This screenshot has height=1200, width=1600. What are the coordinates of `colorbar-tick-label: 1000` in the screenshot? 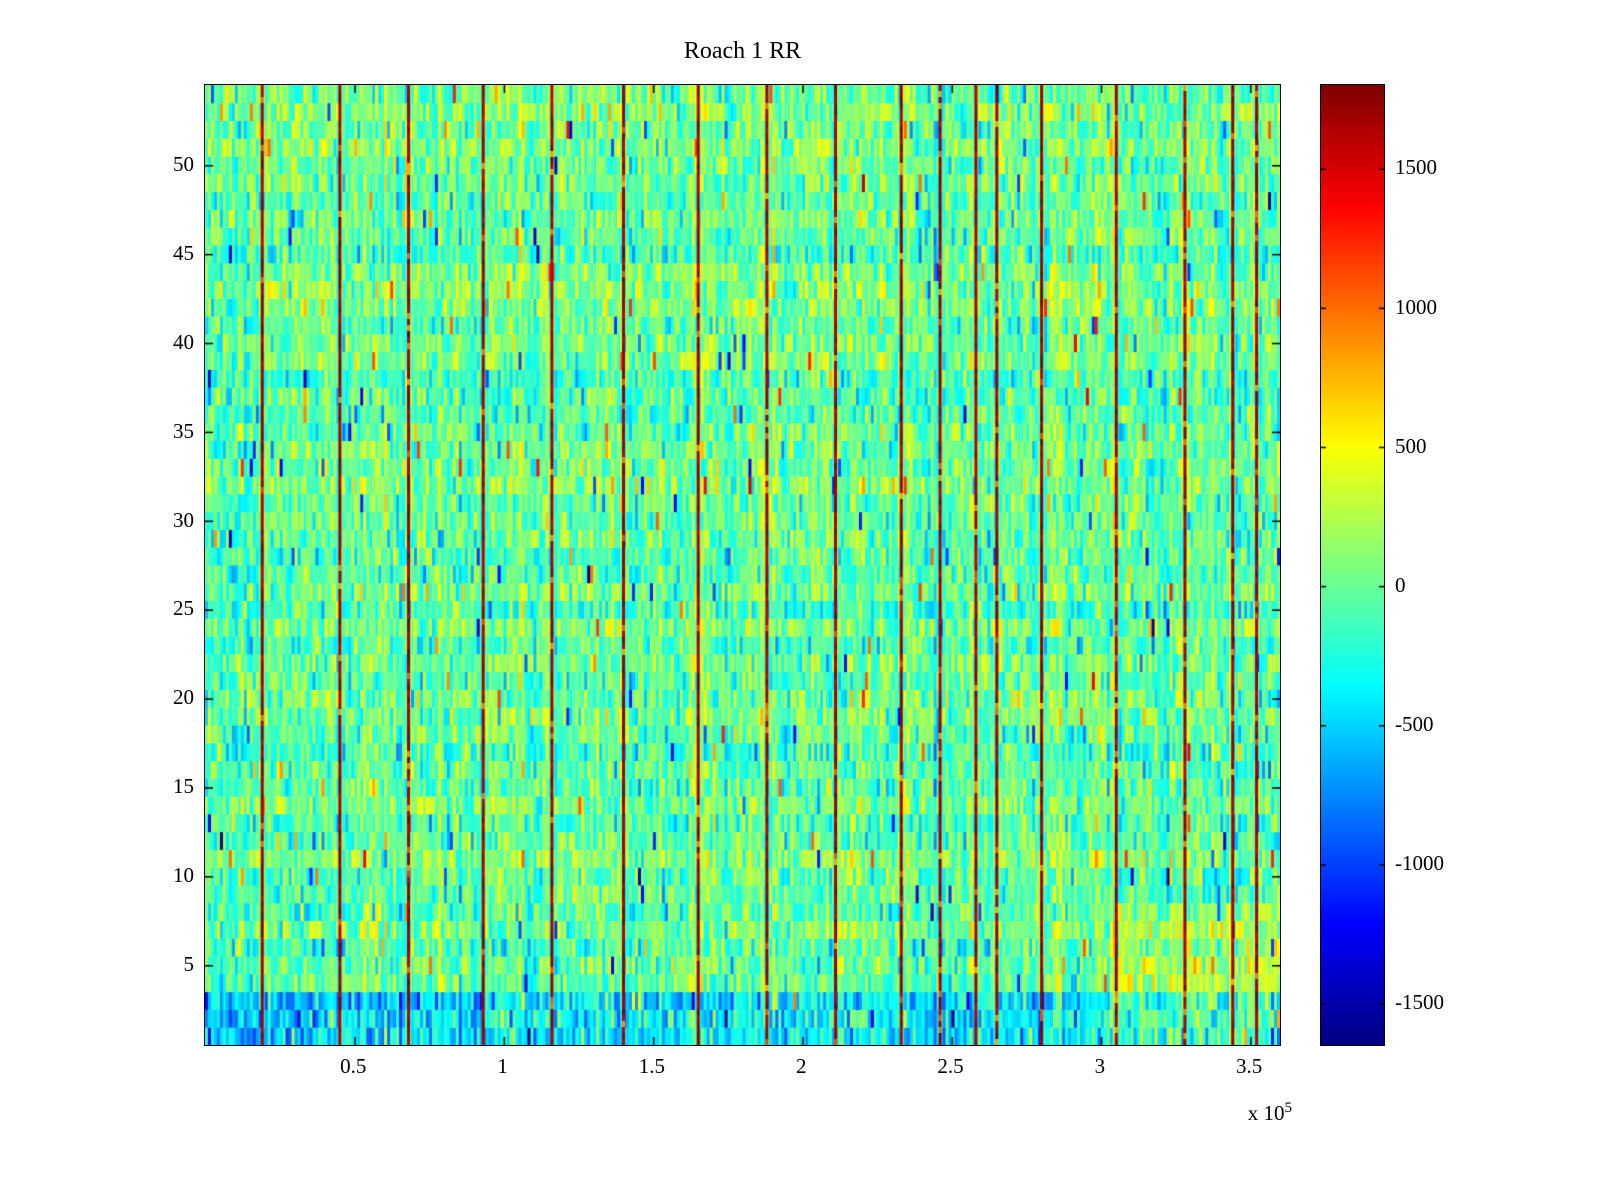 It's located at (1416, 306).